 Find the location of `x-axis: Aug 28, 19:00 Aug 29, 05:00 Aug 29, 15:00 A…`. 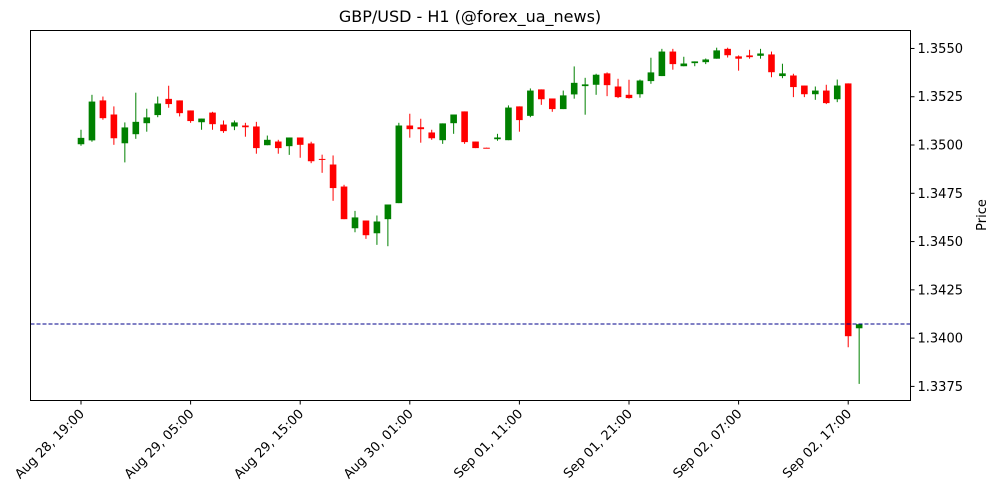

x-axis: Aug 28, 19:00 Aug 29, 05:00 Aug 29, 15:00 A… is located at coordinates (433, 441).